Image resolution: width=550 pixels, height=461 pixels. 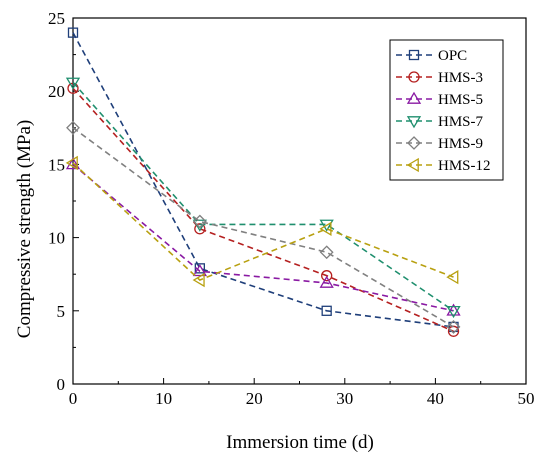 What do you see at coordinates (461, 122) in the screenshot?
I see `legend-label: HMS-7` at bounding box center [461, 122].